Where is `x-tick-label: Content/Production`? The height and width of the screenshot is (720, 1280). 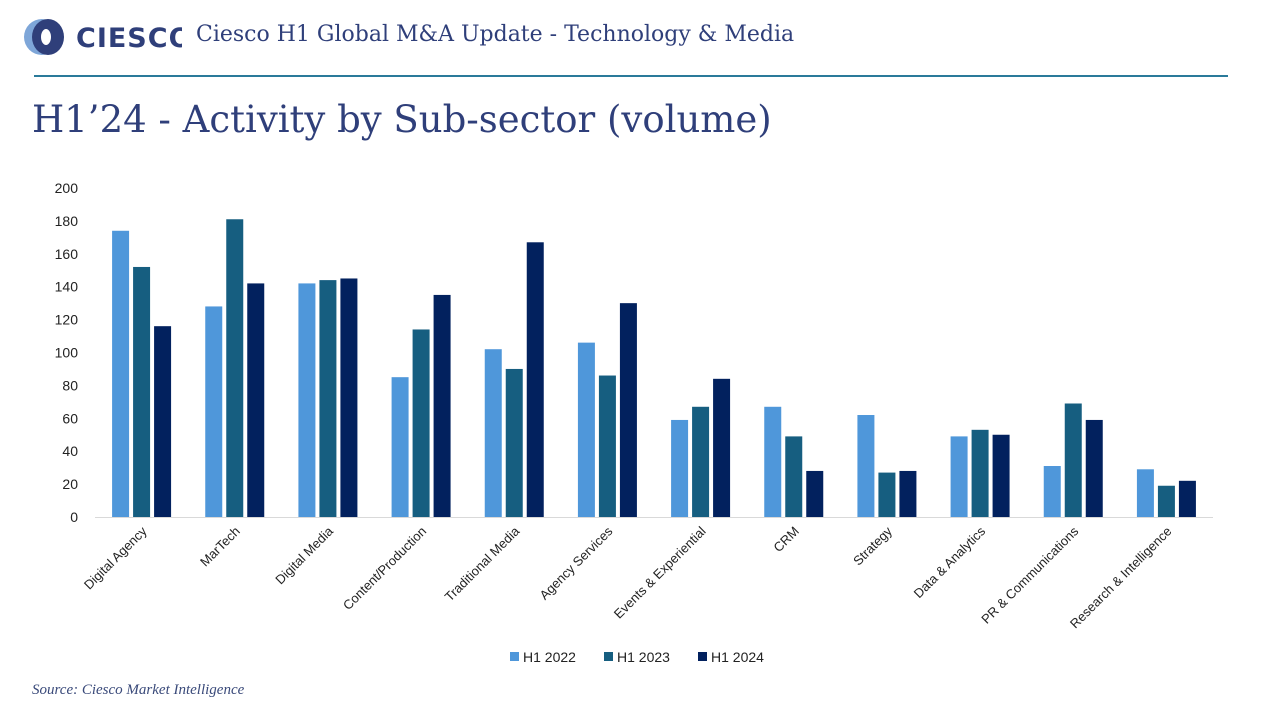 x-tick-label: Content/Production is located at coordinates (384, 568).